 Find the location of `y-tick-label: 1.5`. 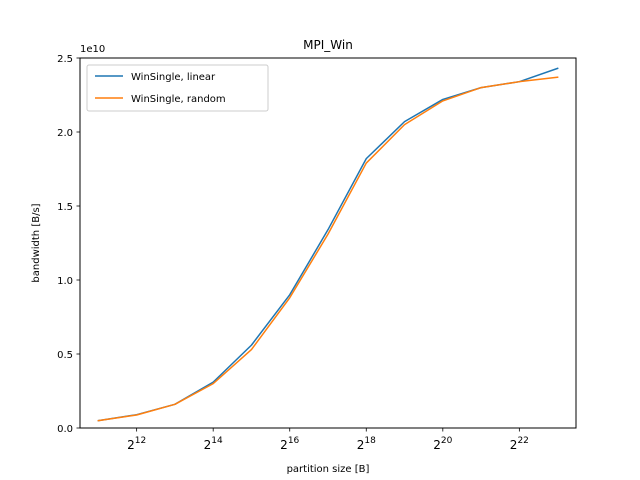

y-tick-label: 1.5 is located at coordinates (65, 207).